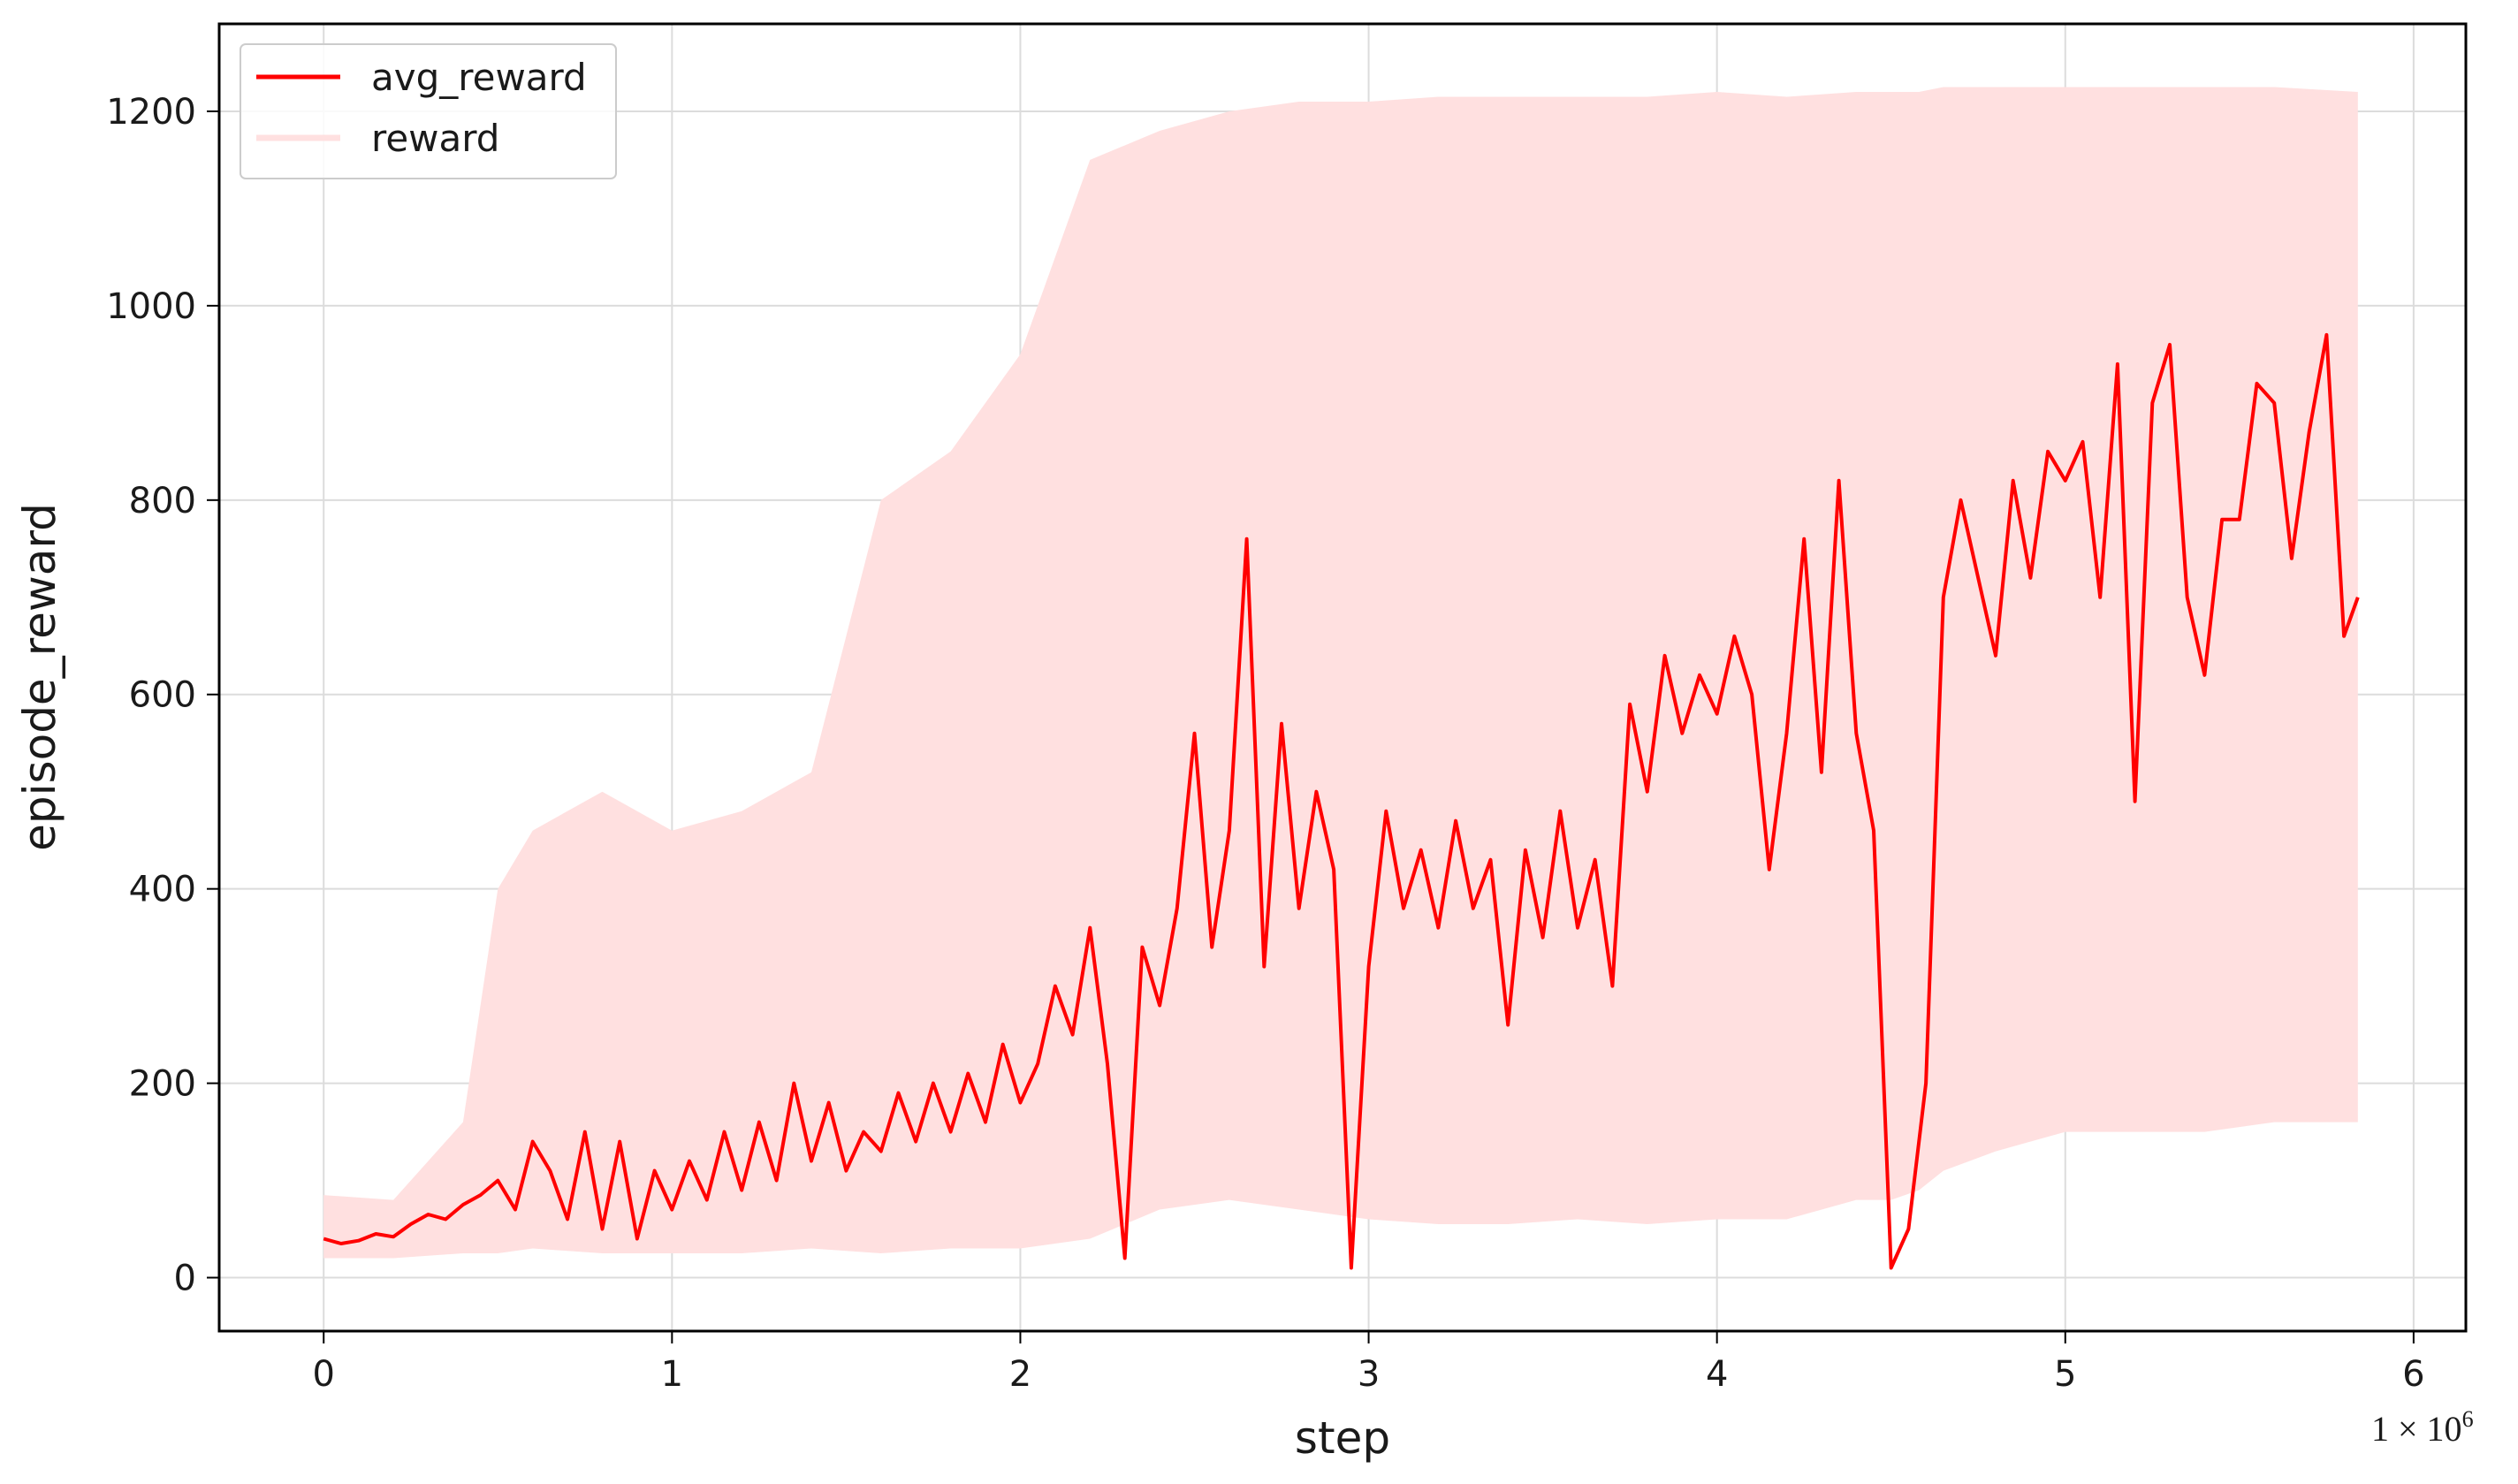  What do you see at coordinates (1342, 1438) in the screenshot?
I see `x-axis-label: step` at bounding box center [1342, 1438].